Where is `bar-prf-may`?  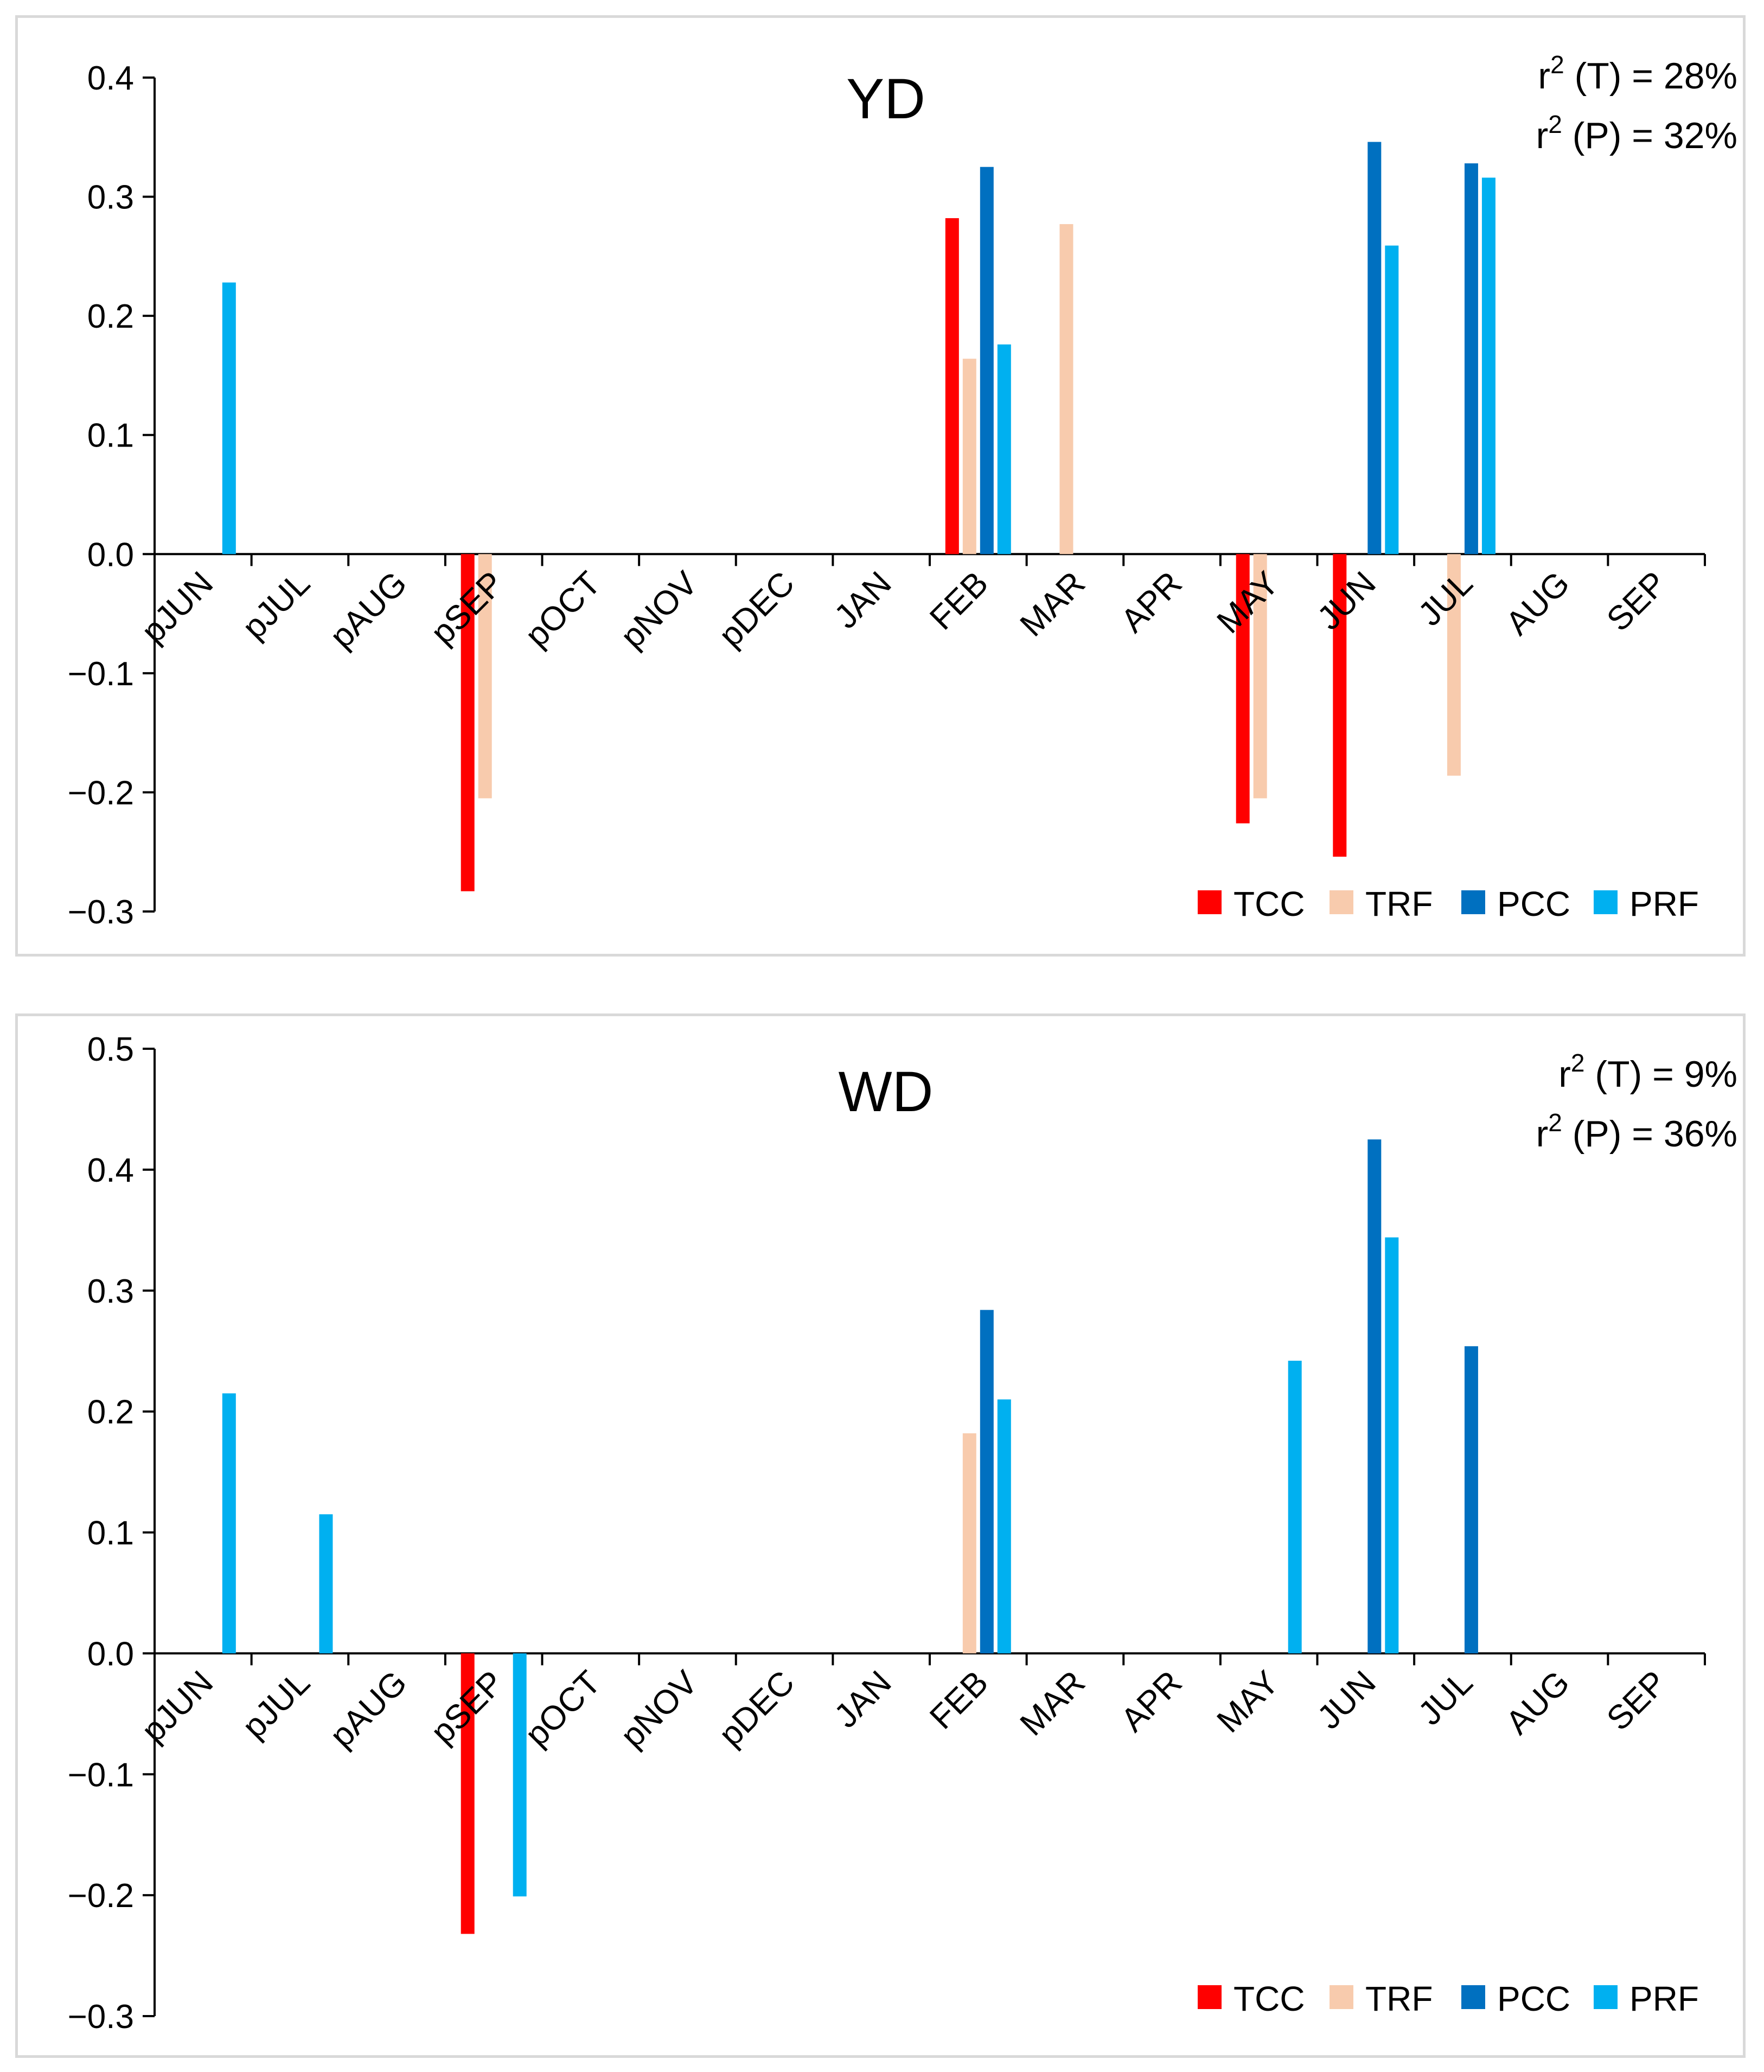 bar-prf-may is located at coordinates (1295, 1507).